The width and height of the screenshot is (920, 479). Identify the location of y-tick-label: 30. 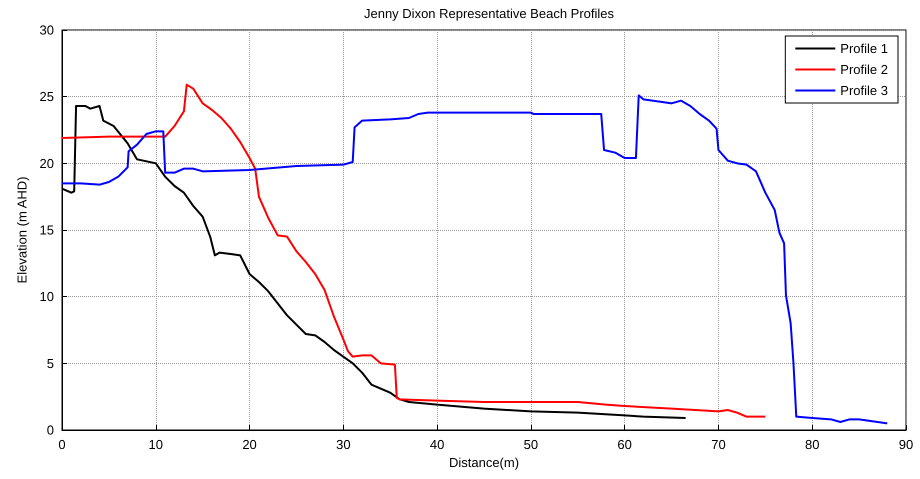
(47, 30).